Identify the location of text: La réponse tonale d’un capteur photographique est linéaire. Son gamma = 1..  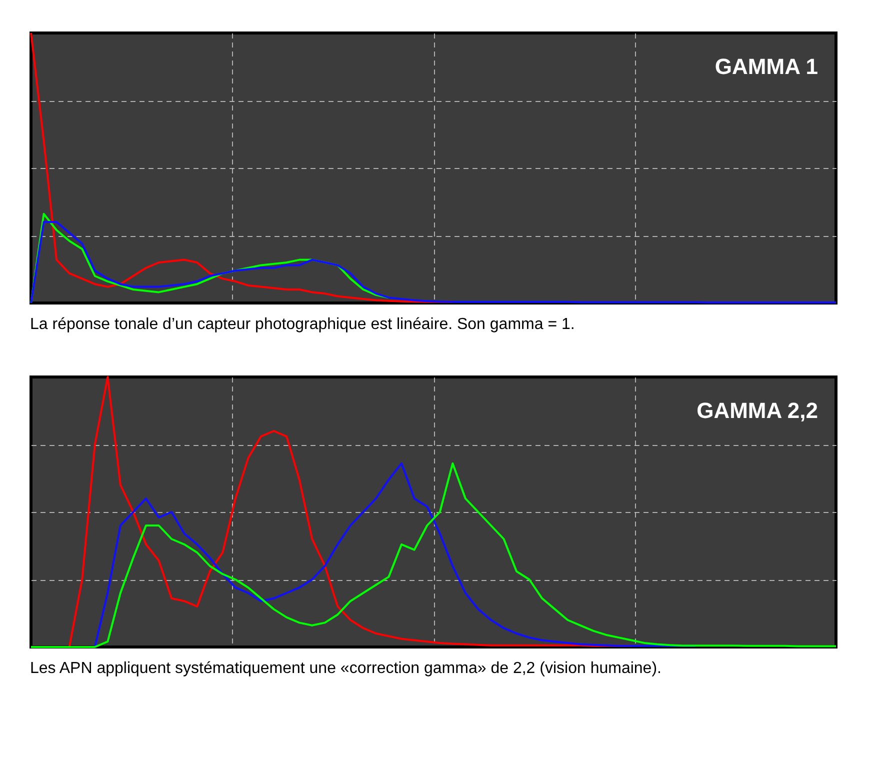
(302, 324).